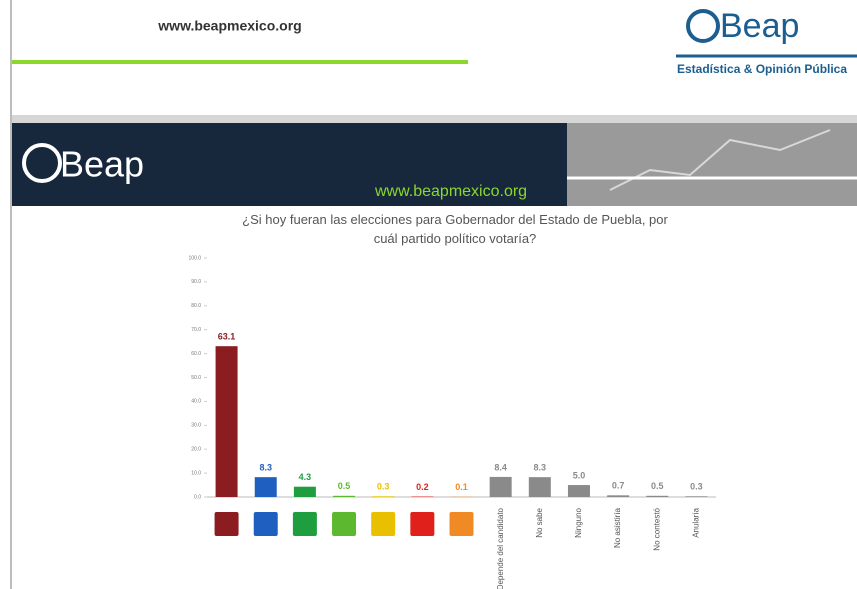 The height and width of the screenshot is (589, 857). What do you see at coordinates (196, 450) in the screenshot?
I see `y-tick-label: 20.0` at bounding box center [196, 450].